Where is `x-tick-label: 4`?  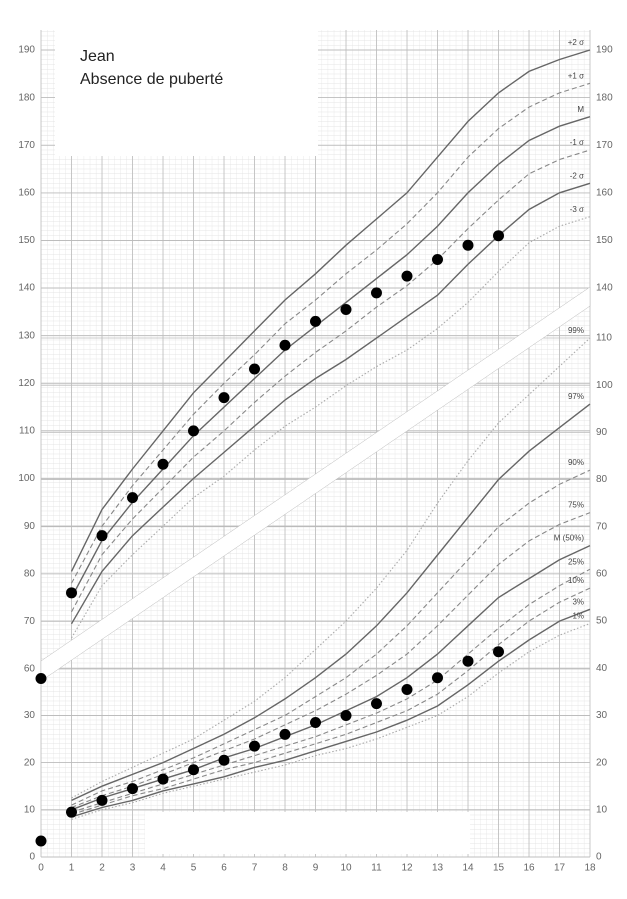 x-tick-label: 4 is located at coordinates (163, 868).